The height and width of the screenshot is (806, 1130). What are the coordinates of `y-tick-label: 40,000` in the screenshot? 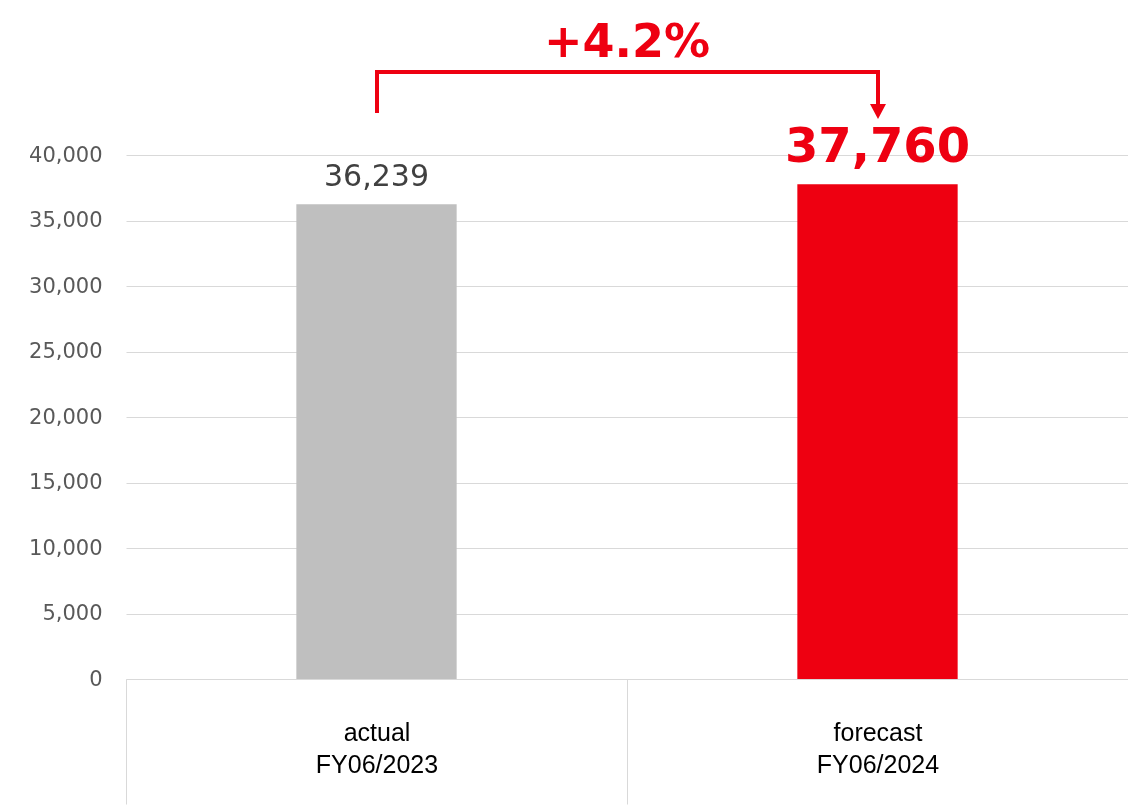 It's located at (66, 154).